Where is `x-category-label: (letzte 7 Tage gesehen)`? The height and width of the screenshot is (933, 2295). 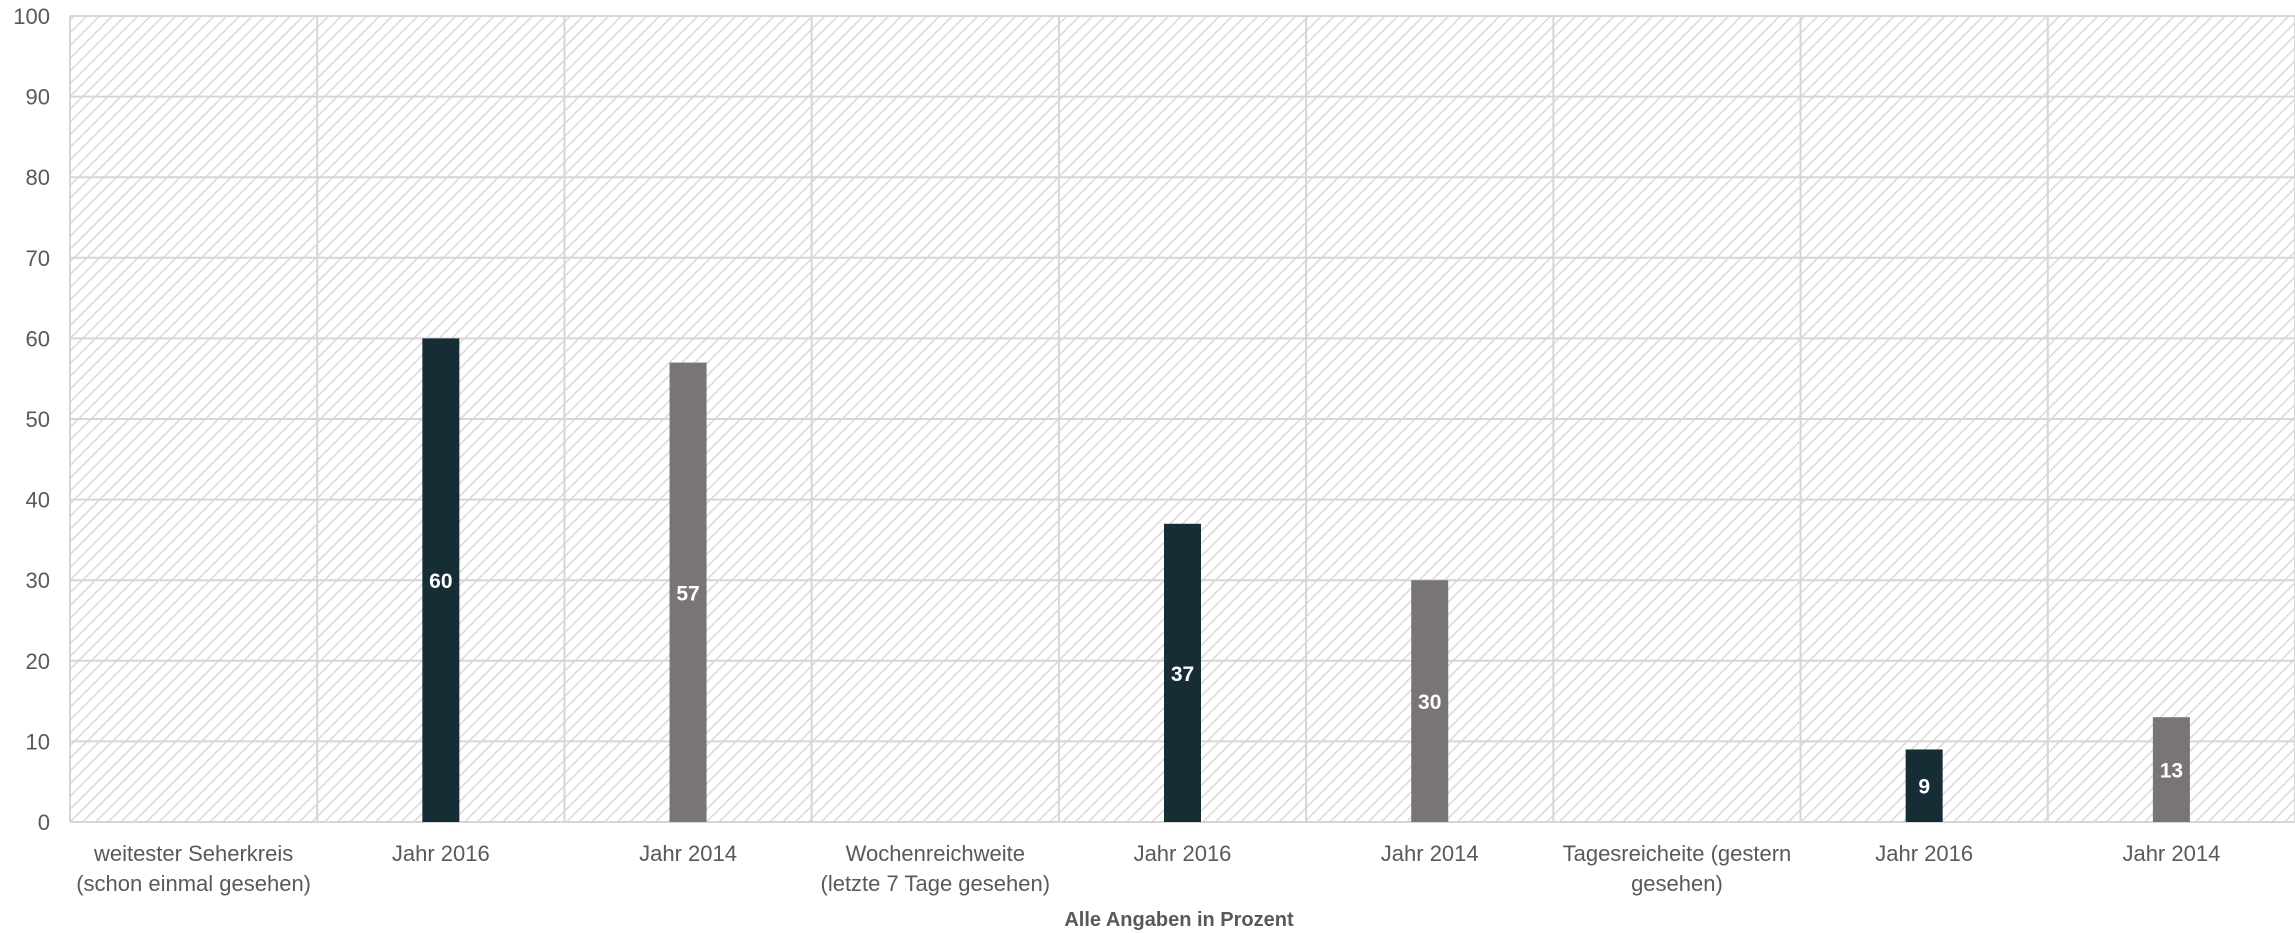 x-category-label: (letzte 7 Tage gesehen) is located at coordinates (936, 883).